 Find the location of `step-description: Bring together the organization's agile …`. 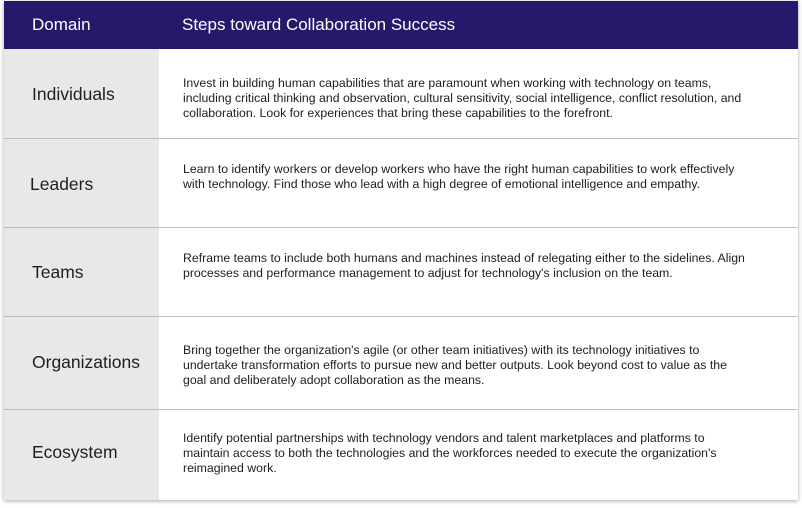

step-description: Bring together the organization's agile … is located at coordinates (455, 365).